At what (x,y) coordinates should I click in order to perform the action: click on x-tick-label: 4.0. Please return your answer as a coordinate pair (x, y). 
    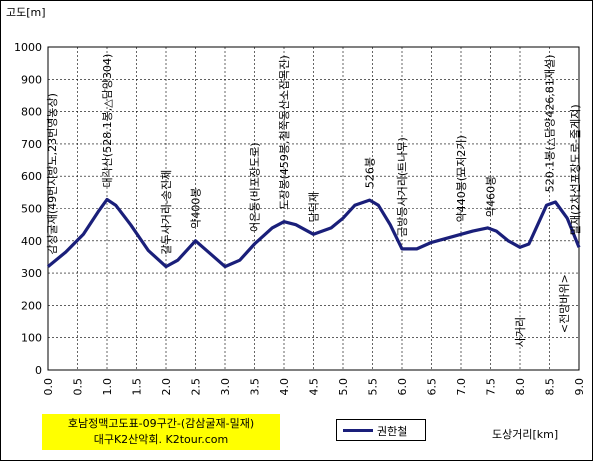
    Looking at the image, I should click on (284, 387).